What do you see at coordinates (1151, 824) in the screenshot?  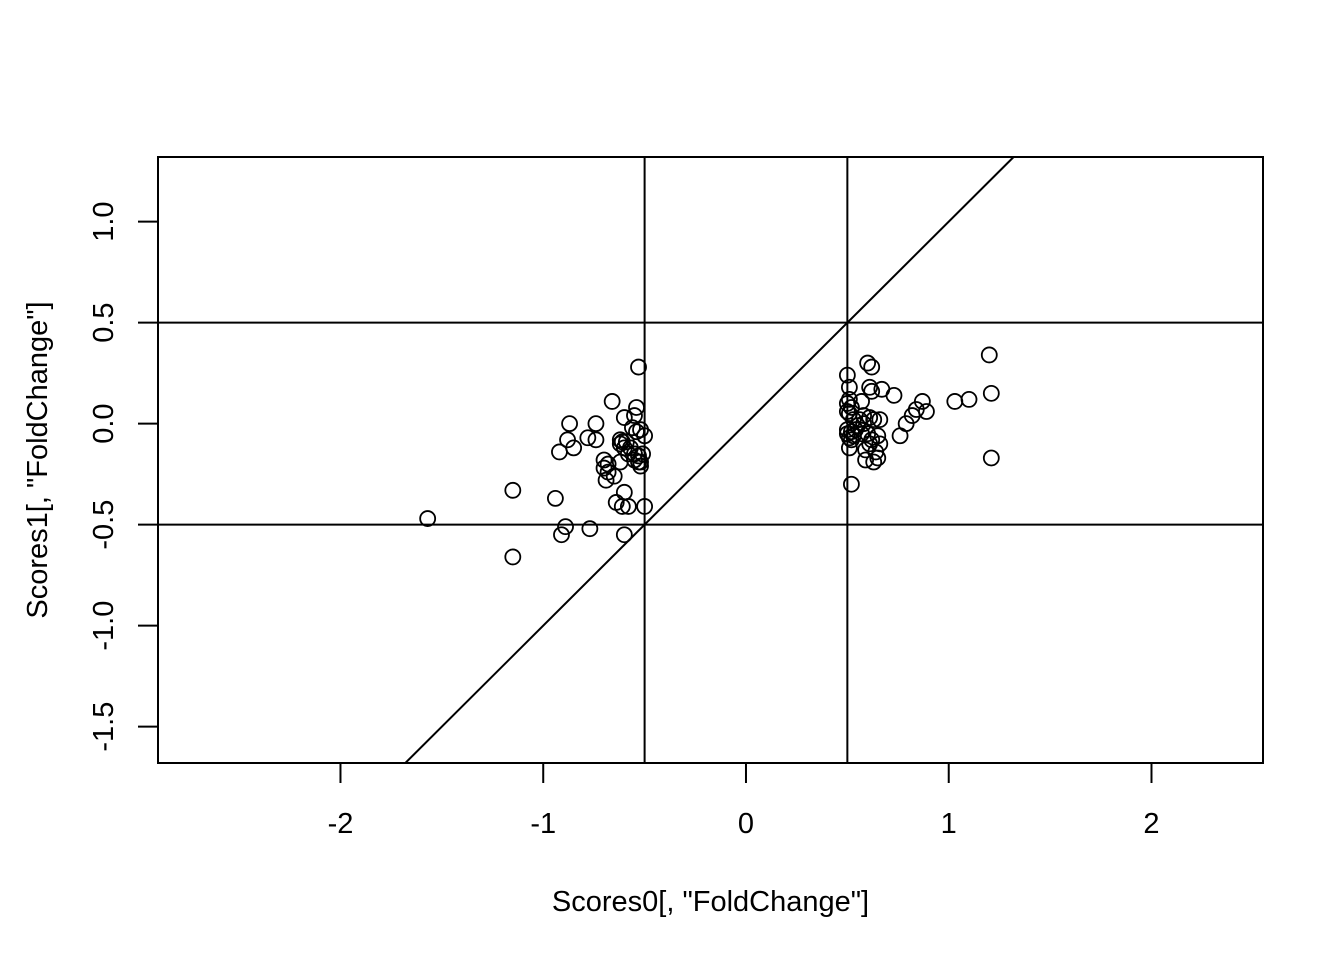 I see `x-tick-label-4: 2` at bounding box center [1151, 824].